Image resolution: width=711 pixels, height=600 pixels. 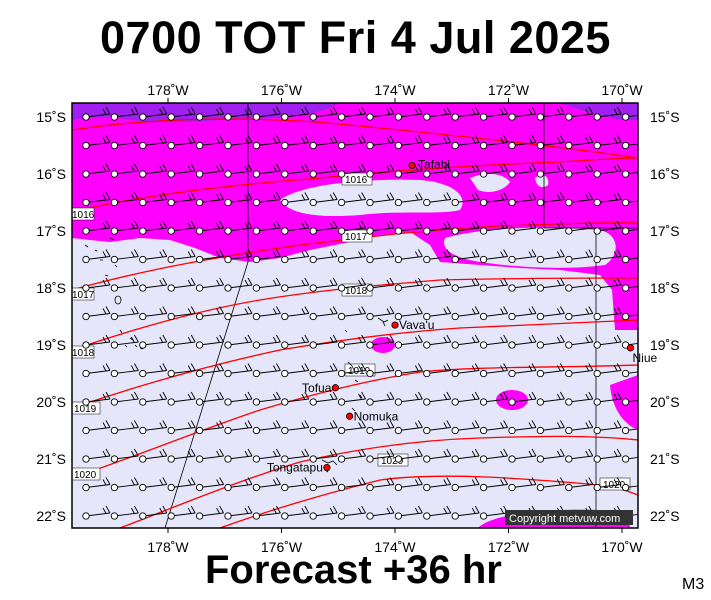 What do you see at coordinates (51, 174) in the screenshot?
I see `lat-tick-label: 16˚S` at bounding box center [51, 174].